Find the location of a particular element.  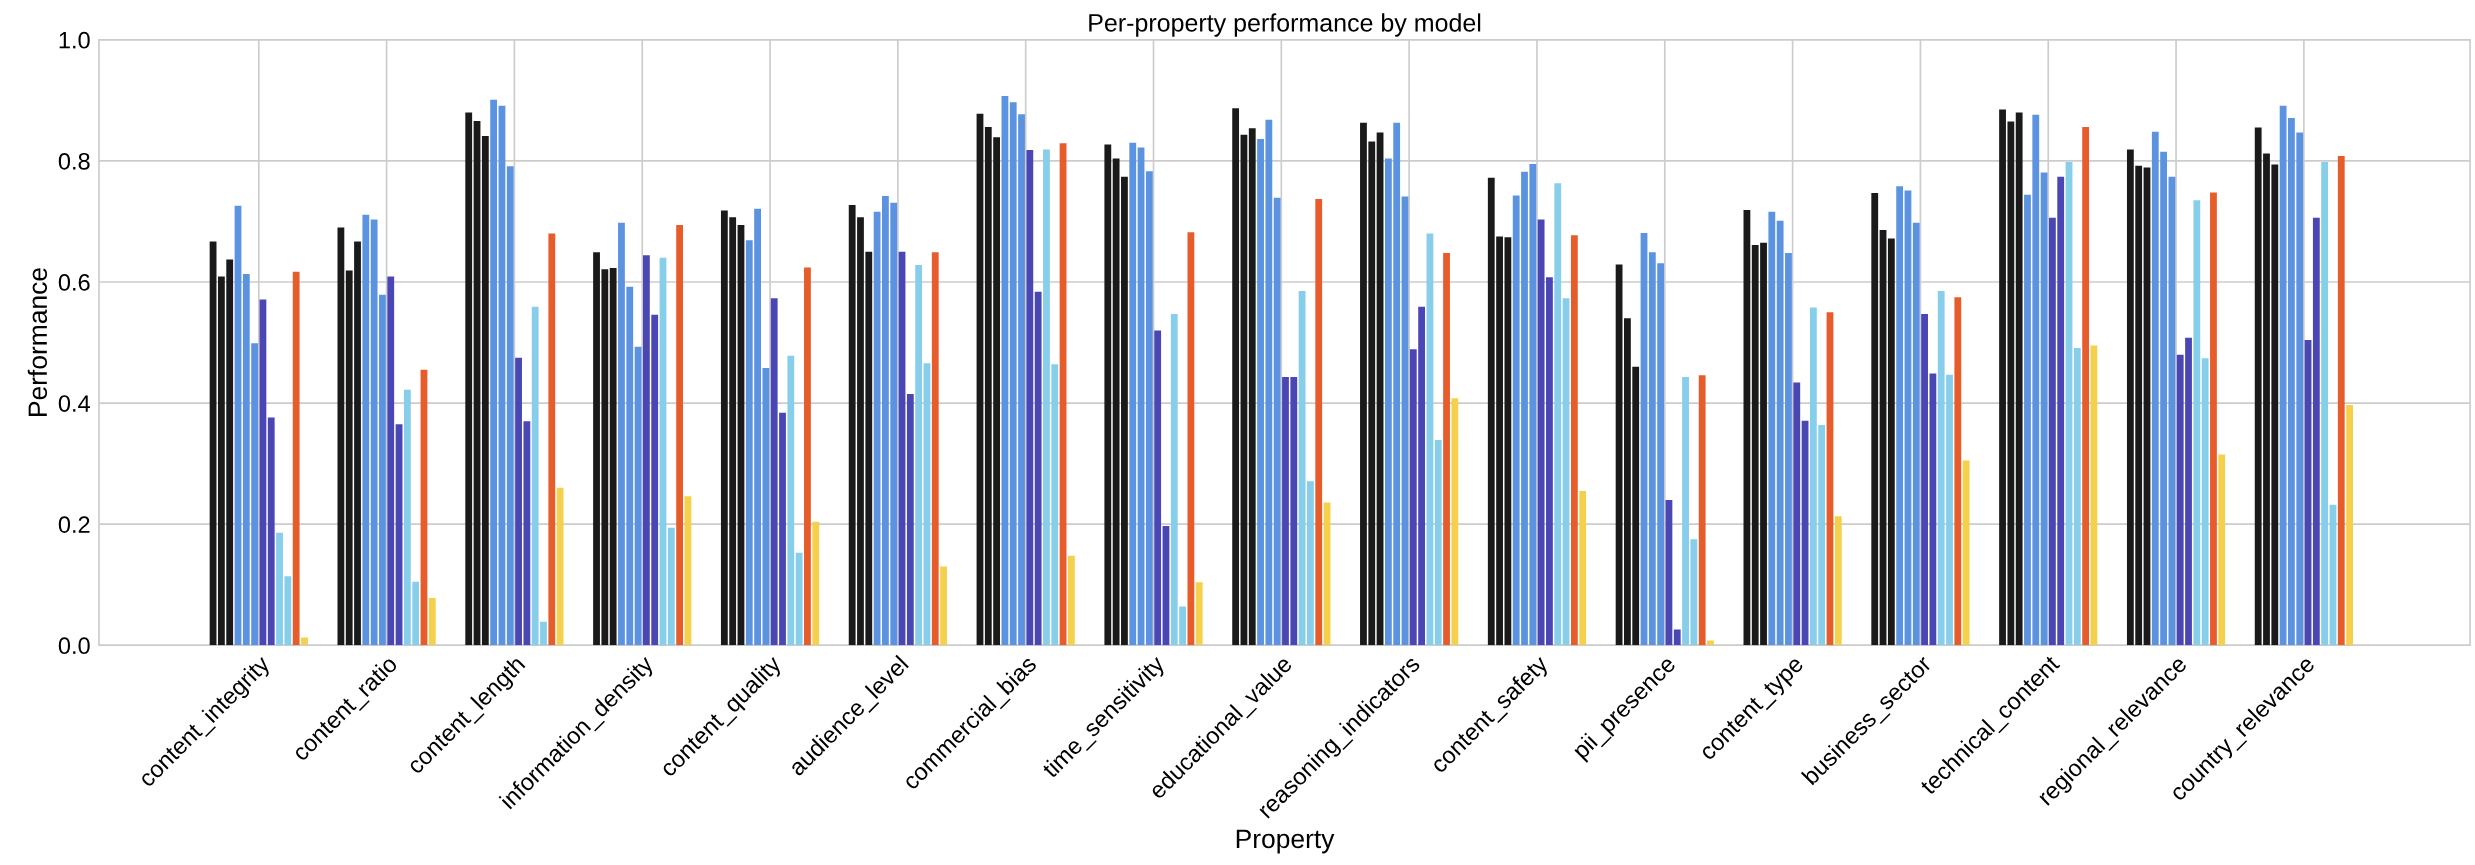

y-tick-label: 0.0 is located at coordinates (74, 646).